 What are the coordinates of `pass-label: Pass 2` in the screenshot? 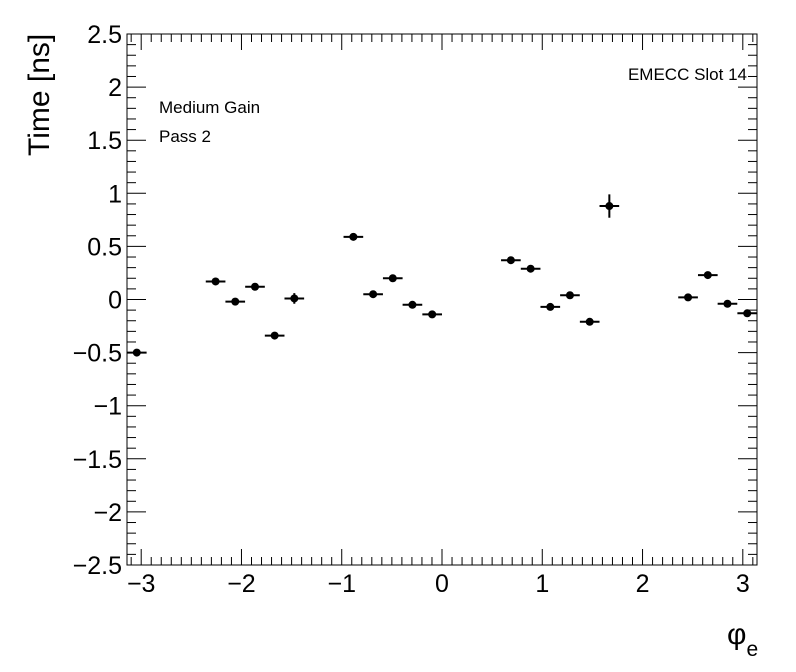 It's located at (185, 136).